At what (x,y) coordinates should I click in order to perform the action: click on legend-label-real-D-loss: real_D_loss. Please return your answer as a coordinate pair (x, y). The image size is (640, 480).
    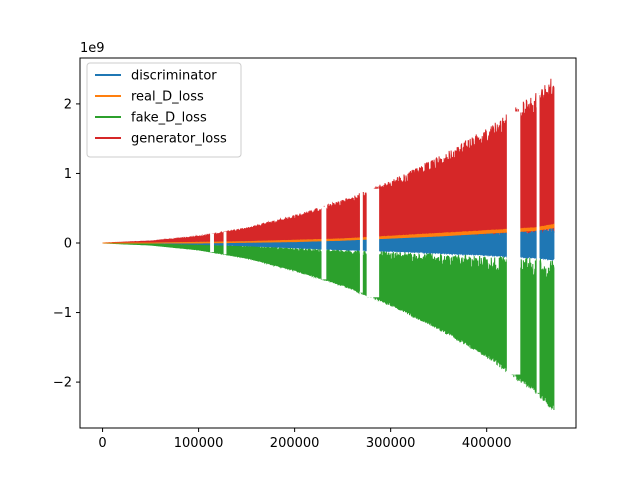
    Looking at the image, I should click on (167, 97).